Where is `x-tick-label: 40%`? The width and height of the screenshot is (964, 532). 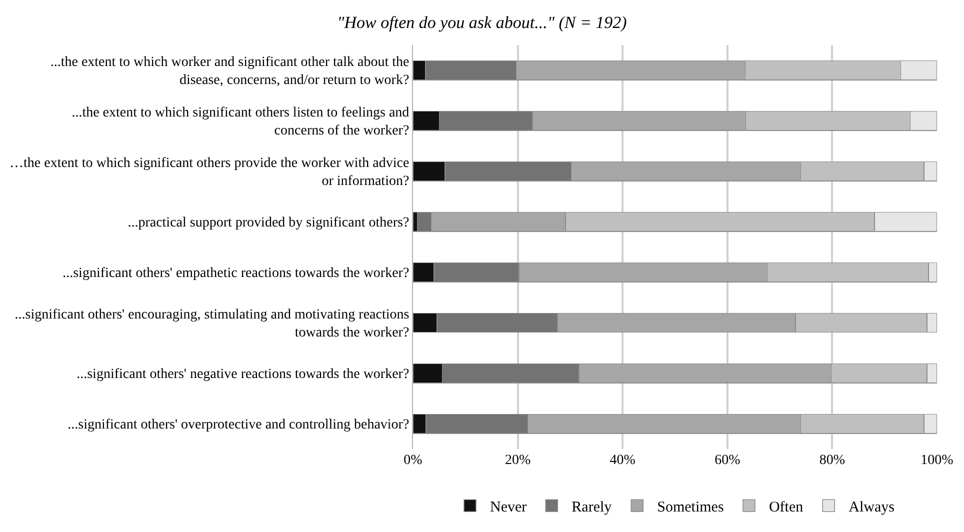
x-tick-label: 40% is located at coordinates (623, 460).